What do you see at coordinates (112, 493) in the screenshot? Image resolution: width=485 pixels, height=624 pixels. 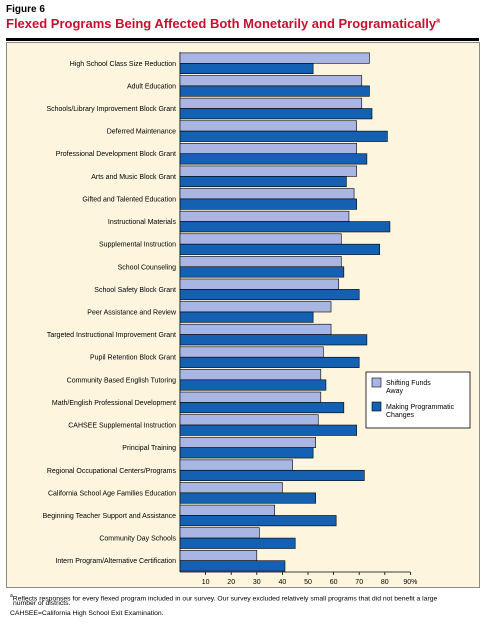 I see `category-label: California School Age Families Education` at bounding box center [112, 493].